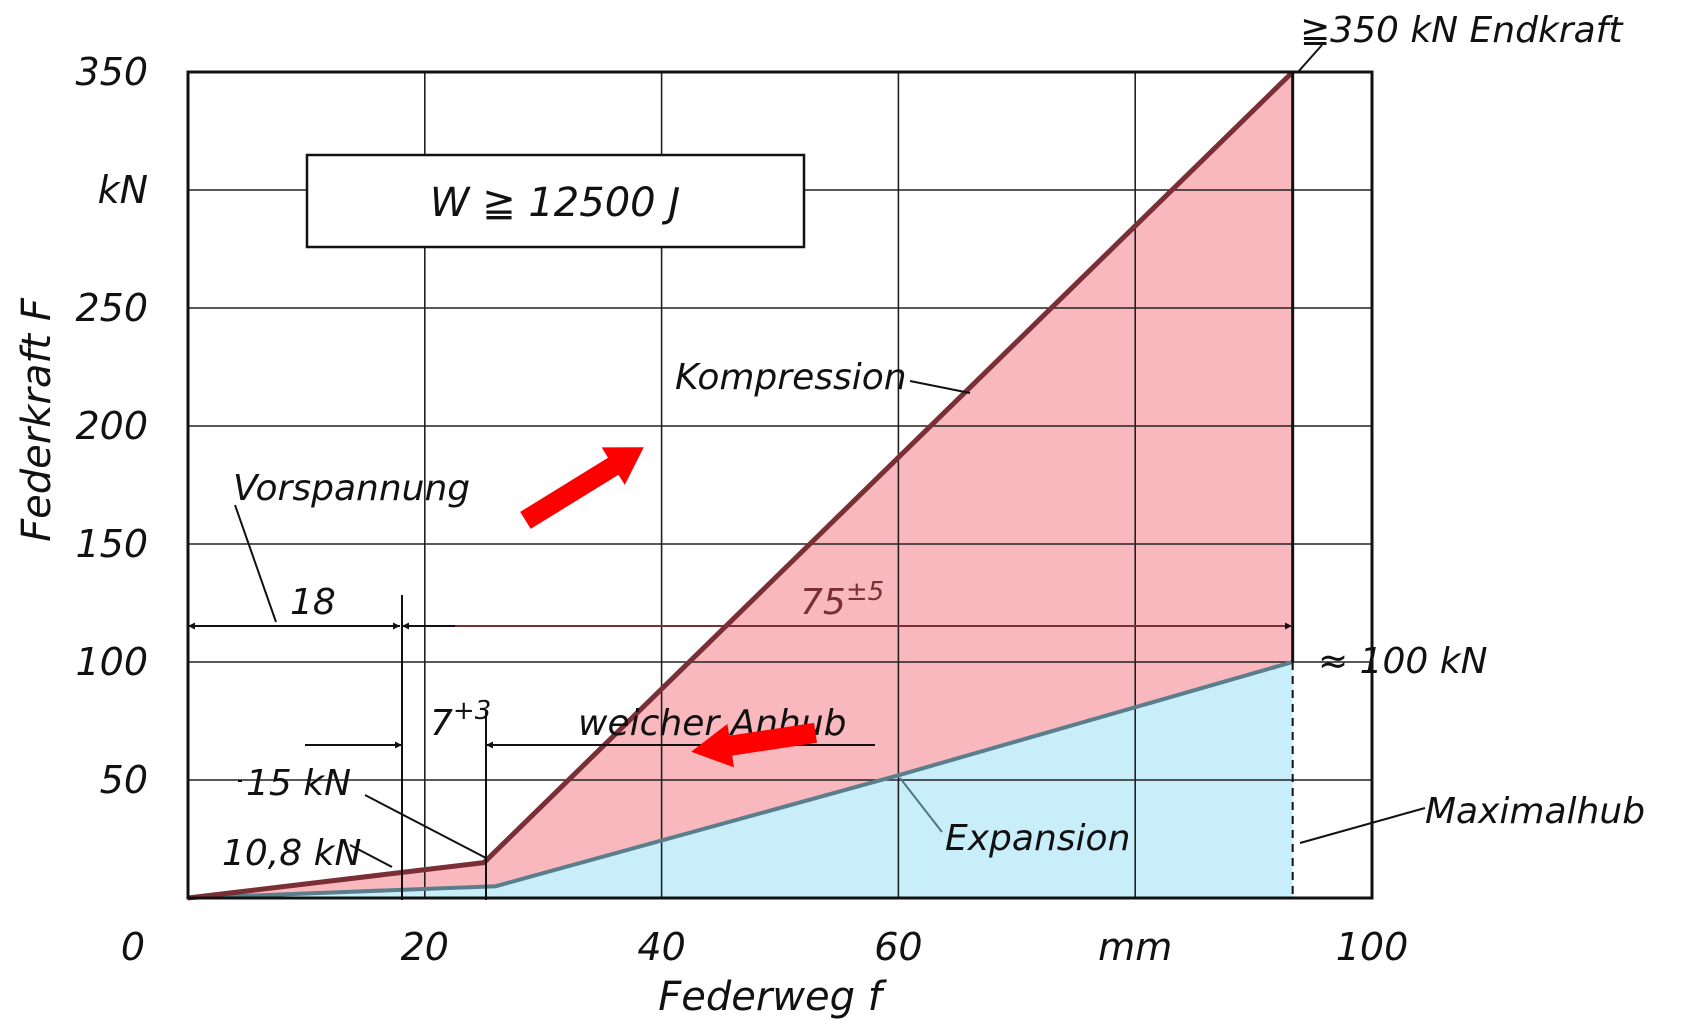 The image size is (1687, 1028). What do you see at coordinates (111, 662) in the screenshot?
I see `y-tick-label: 100` at bounding box center [111, 662].